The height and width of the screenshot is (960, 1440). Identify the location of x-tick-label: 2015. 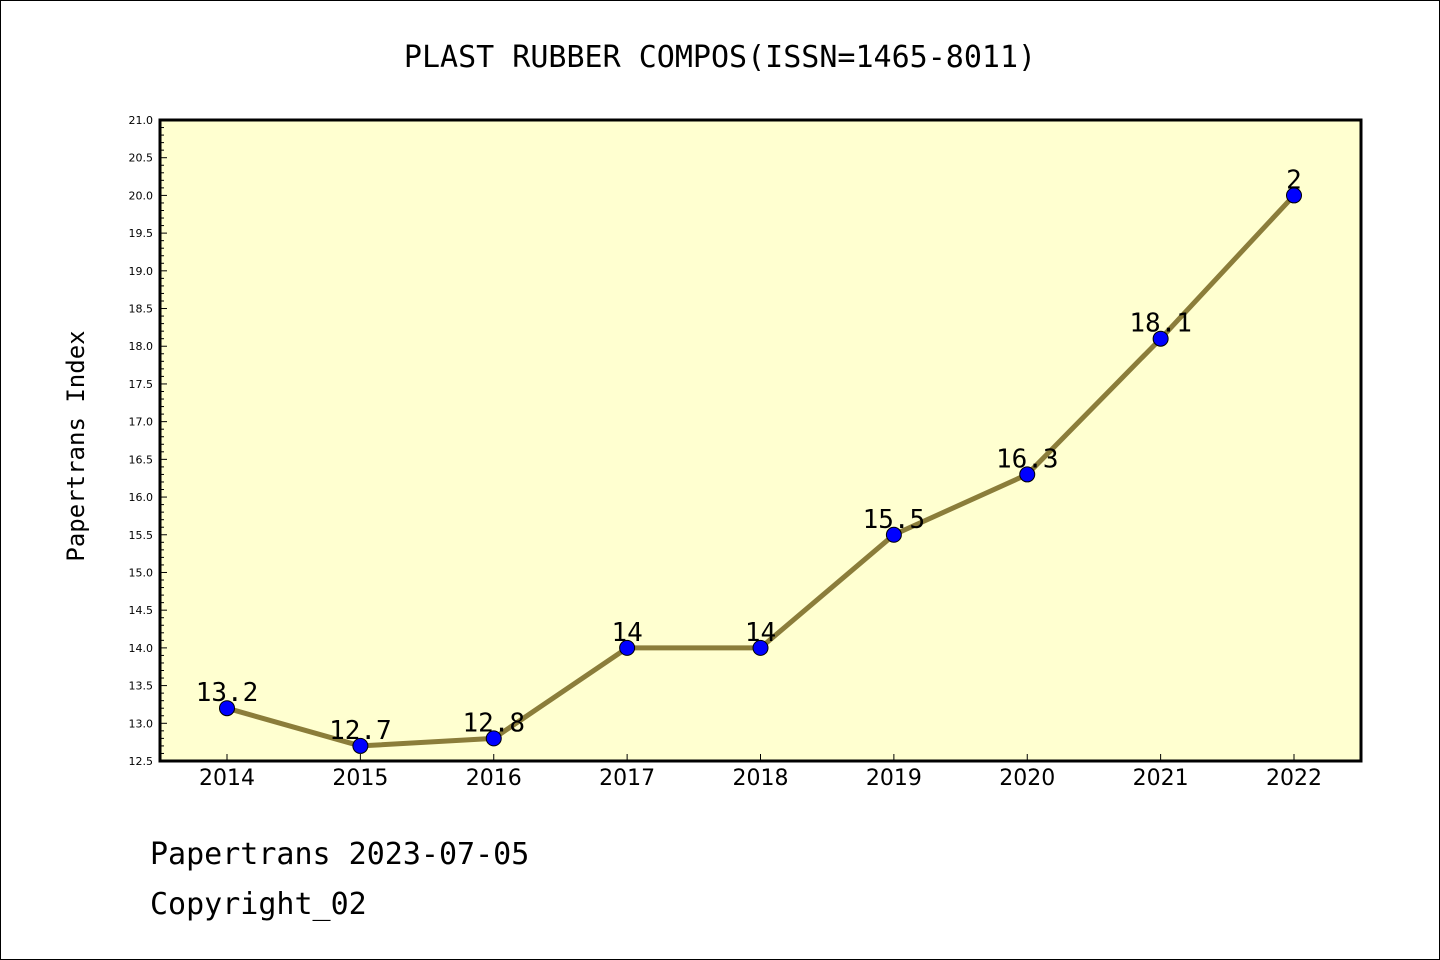
(360, 778).